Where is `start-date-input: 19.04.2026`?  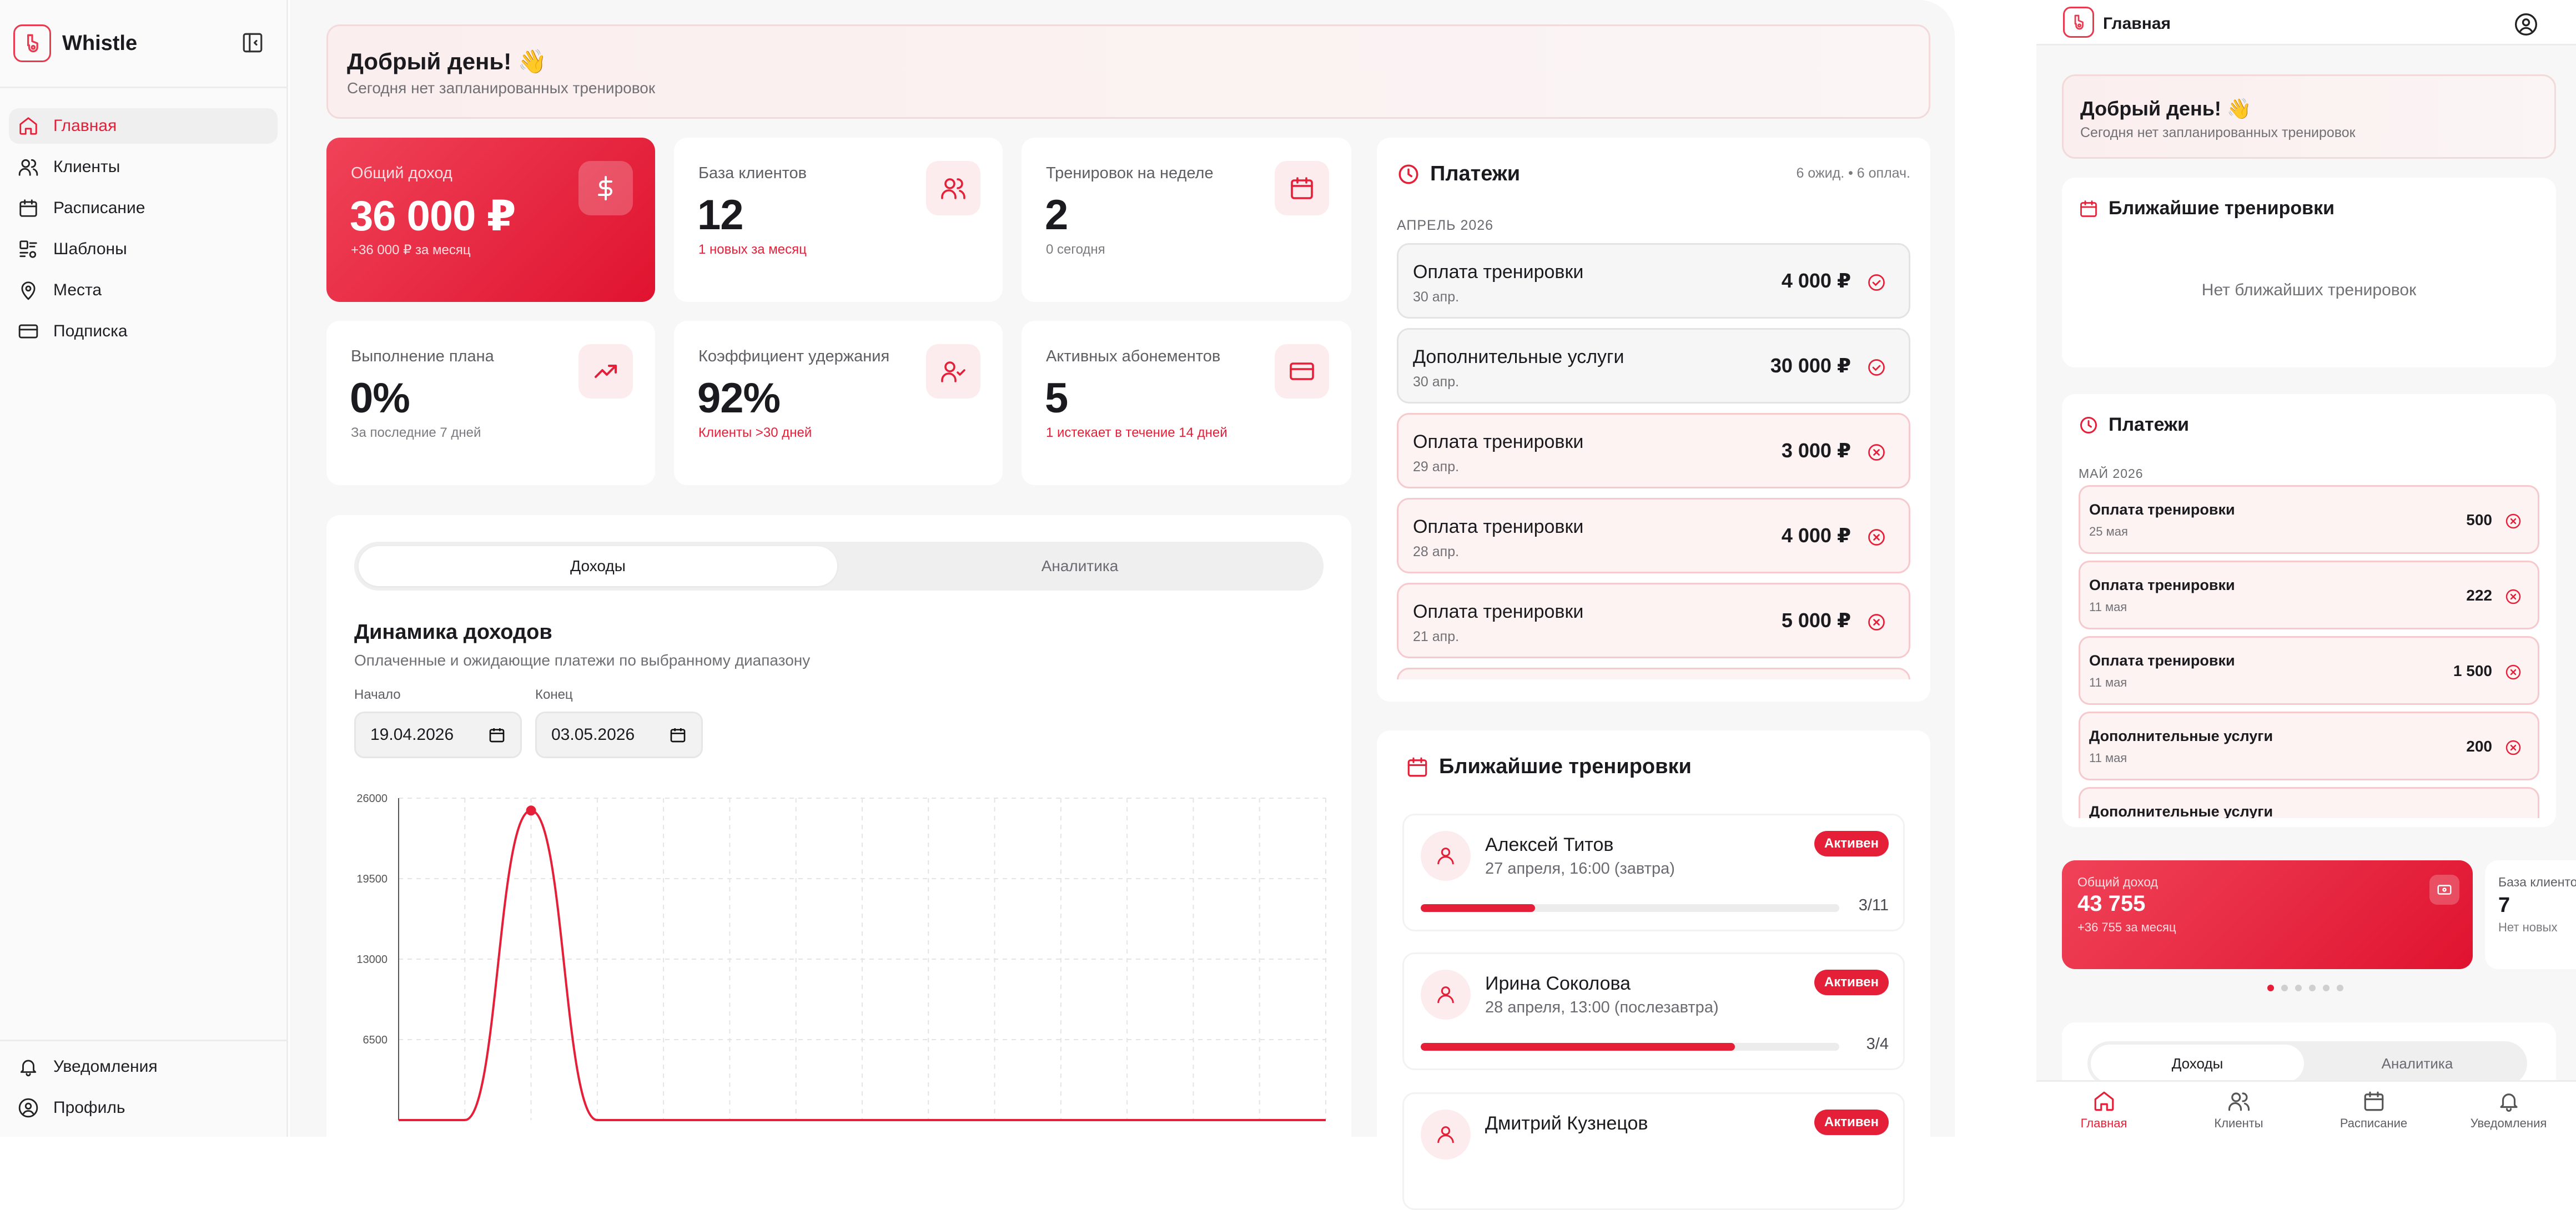 start-date-input: 19.04.2026 is located at coordinates (438, 735).